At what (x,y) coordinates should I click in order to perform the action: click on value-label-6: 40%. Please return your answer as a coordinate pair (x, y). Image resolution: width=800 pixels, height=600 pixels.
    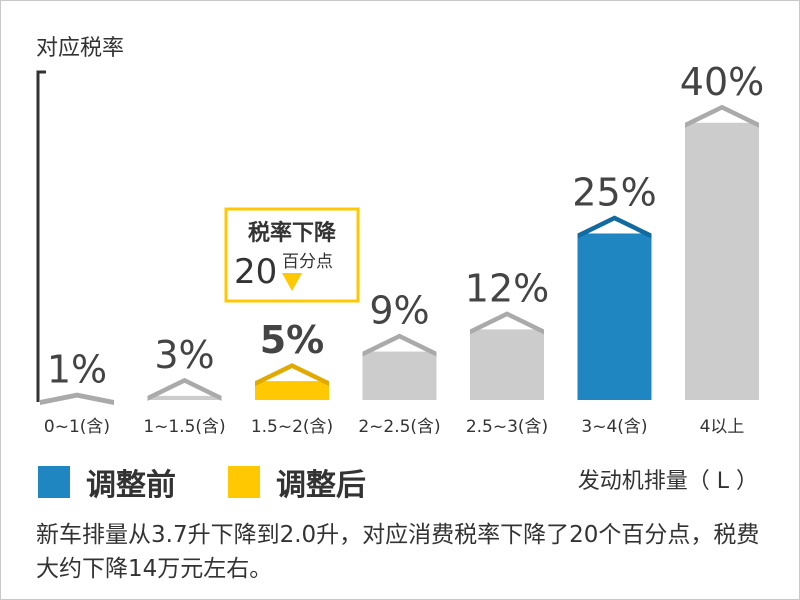
    Looking at the image, I should click on (722, 82).